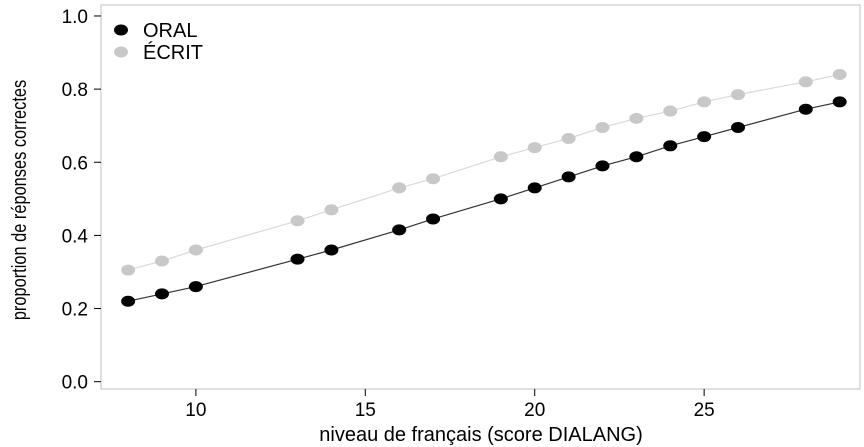 The width and height of the screenshot is (864, 447). I want to click on x-axis: 10 15 20 25, so click(450, 405).